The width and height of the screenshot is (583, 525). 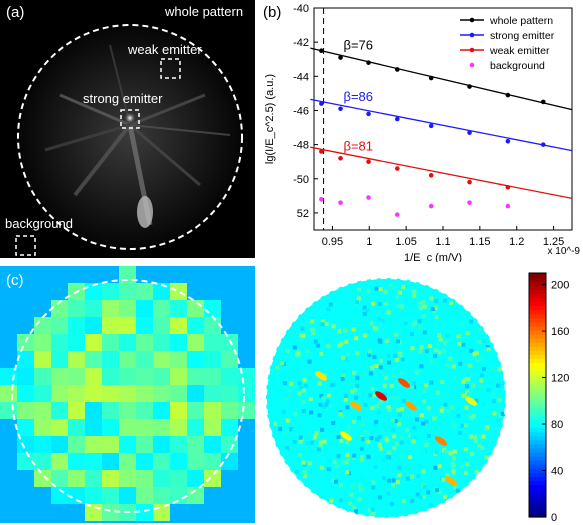 I want to click on colorbar-svg: 0 40 80 120 160 200, so click(x=548, y=398).